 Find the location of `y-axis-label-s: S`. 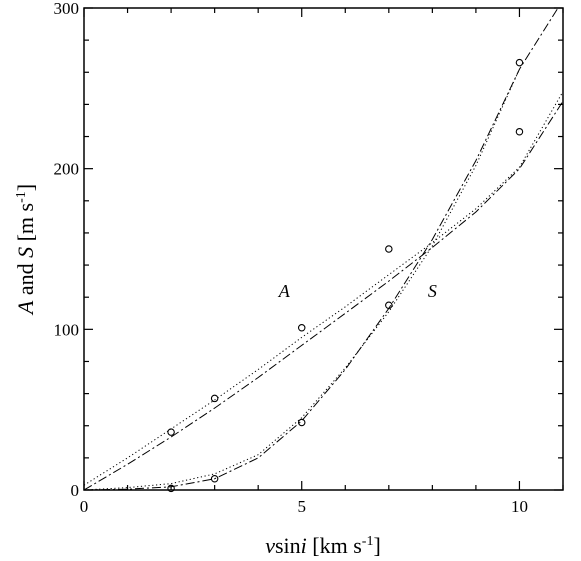

y-axis-label-s: S is located at coordinates (25, 252).